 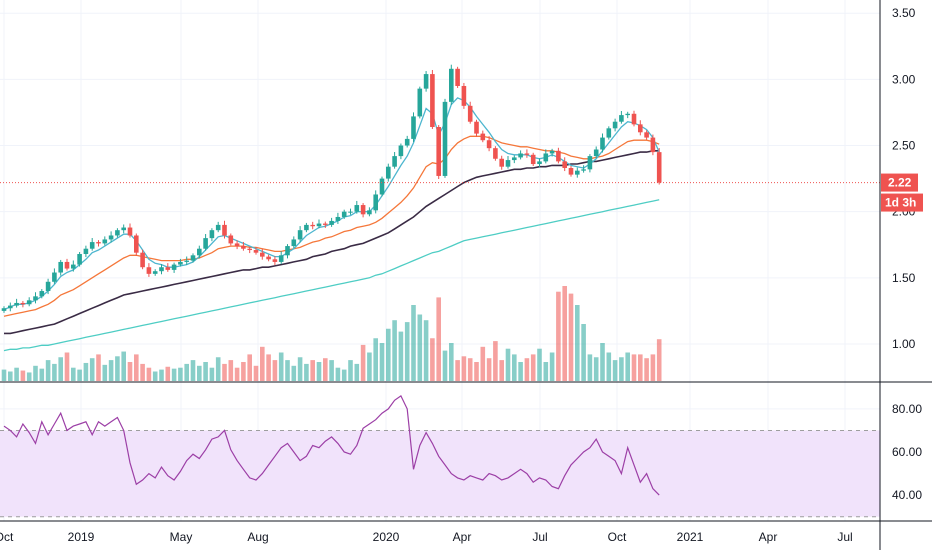 What do you see at coordinates (331, 333) in the screenshot?
I see `volume-layer` at bounding box center [331, 333].